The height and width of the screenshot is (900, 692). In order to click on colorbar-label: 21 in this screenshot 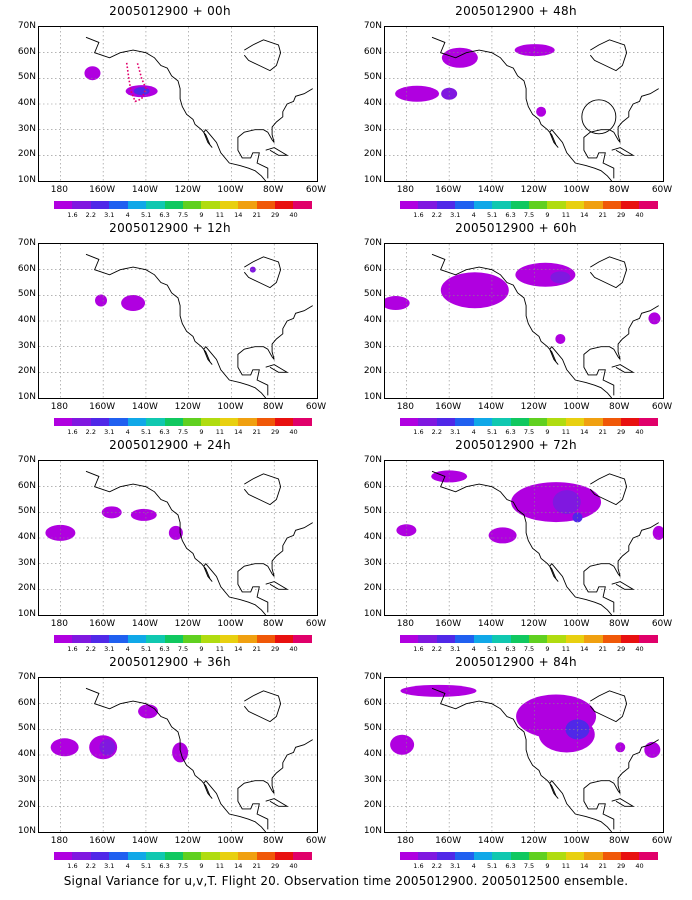, I will do `click(256, 432)`.